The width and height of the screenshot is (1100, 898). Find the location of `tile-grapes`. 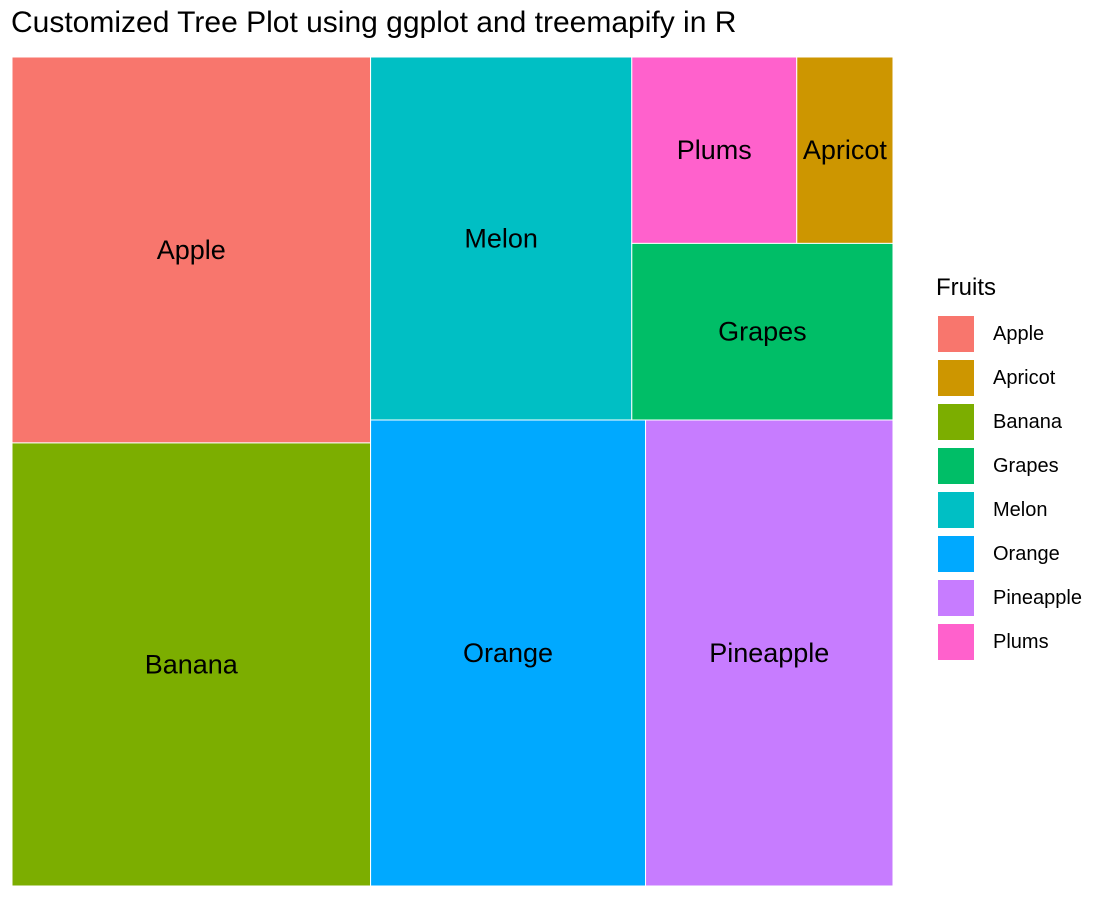

tile-grapes is located at coordinates (762, 331).